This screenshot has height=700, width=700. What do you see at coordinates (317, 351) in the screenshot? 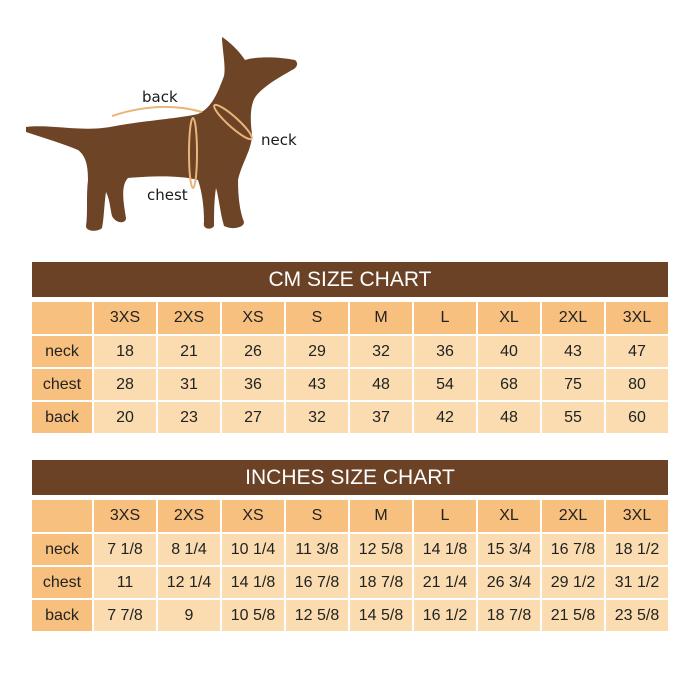
I see `value-cell: 29` at bounding box center [317, 351].